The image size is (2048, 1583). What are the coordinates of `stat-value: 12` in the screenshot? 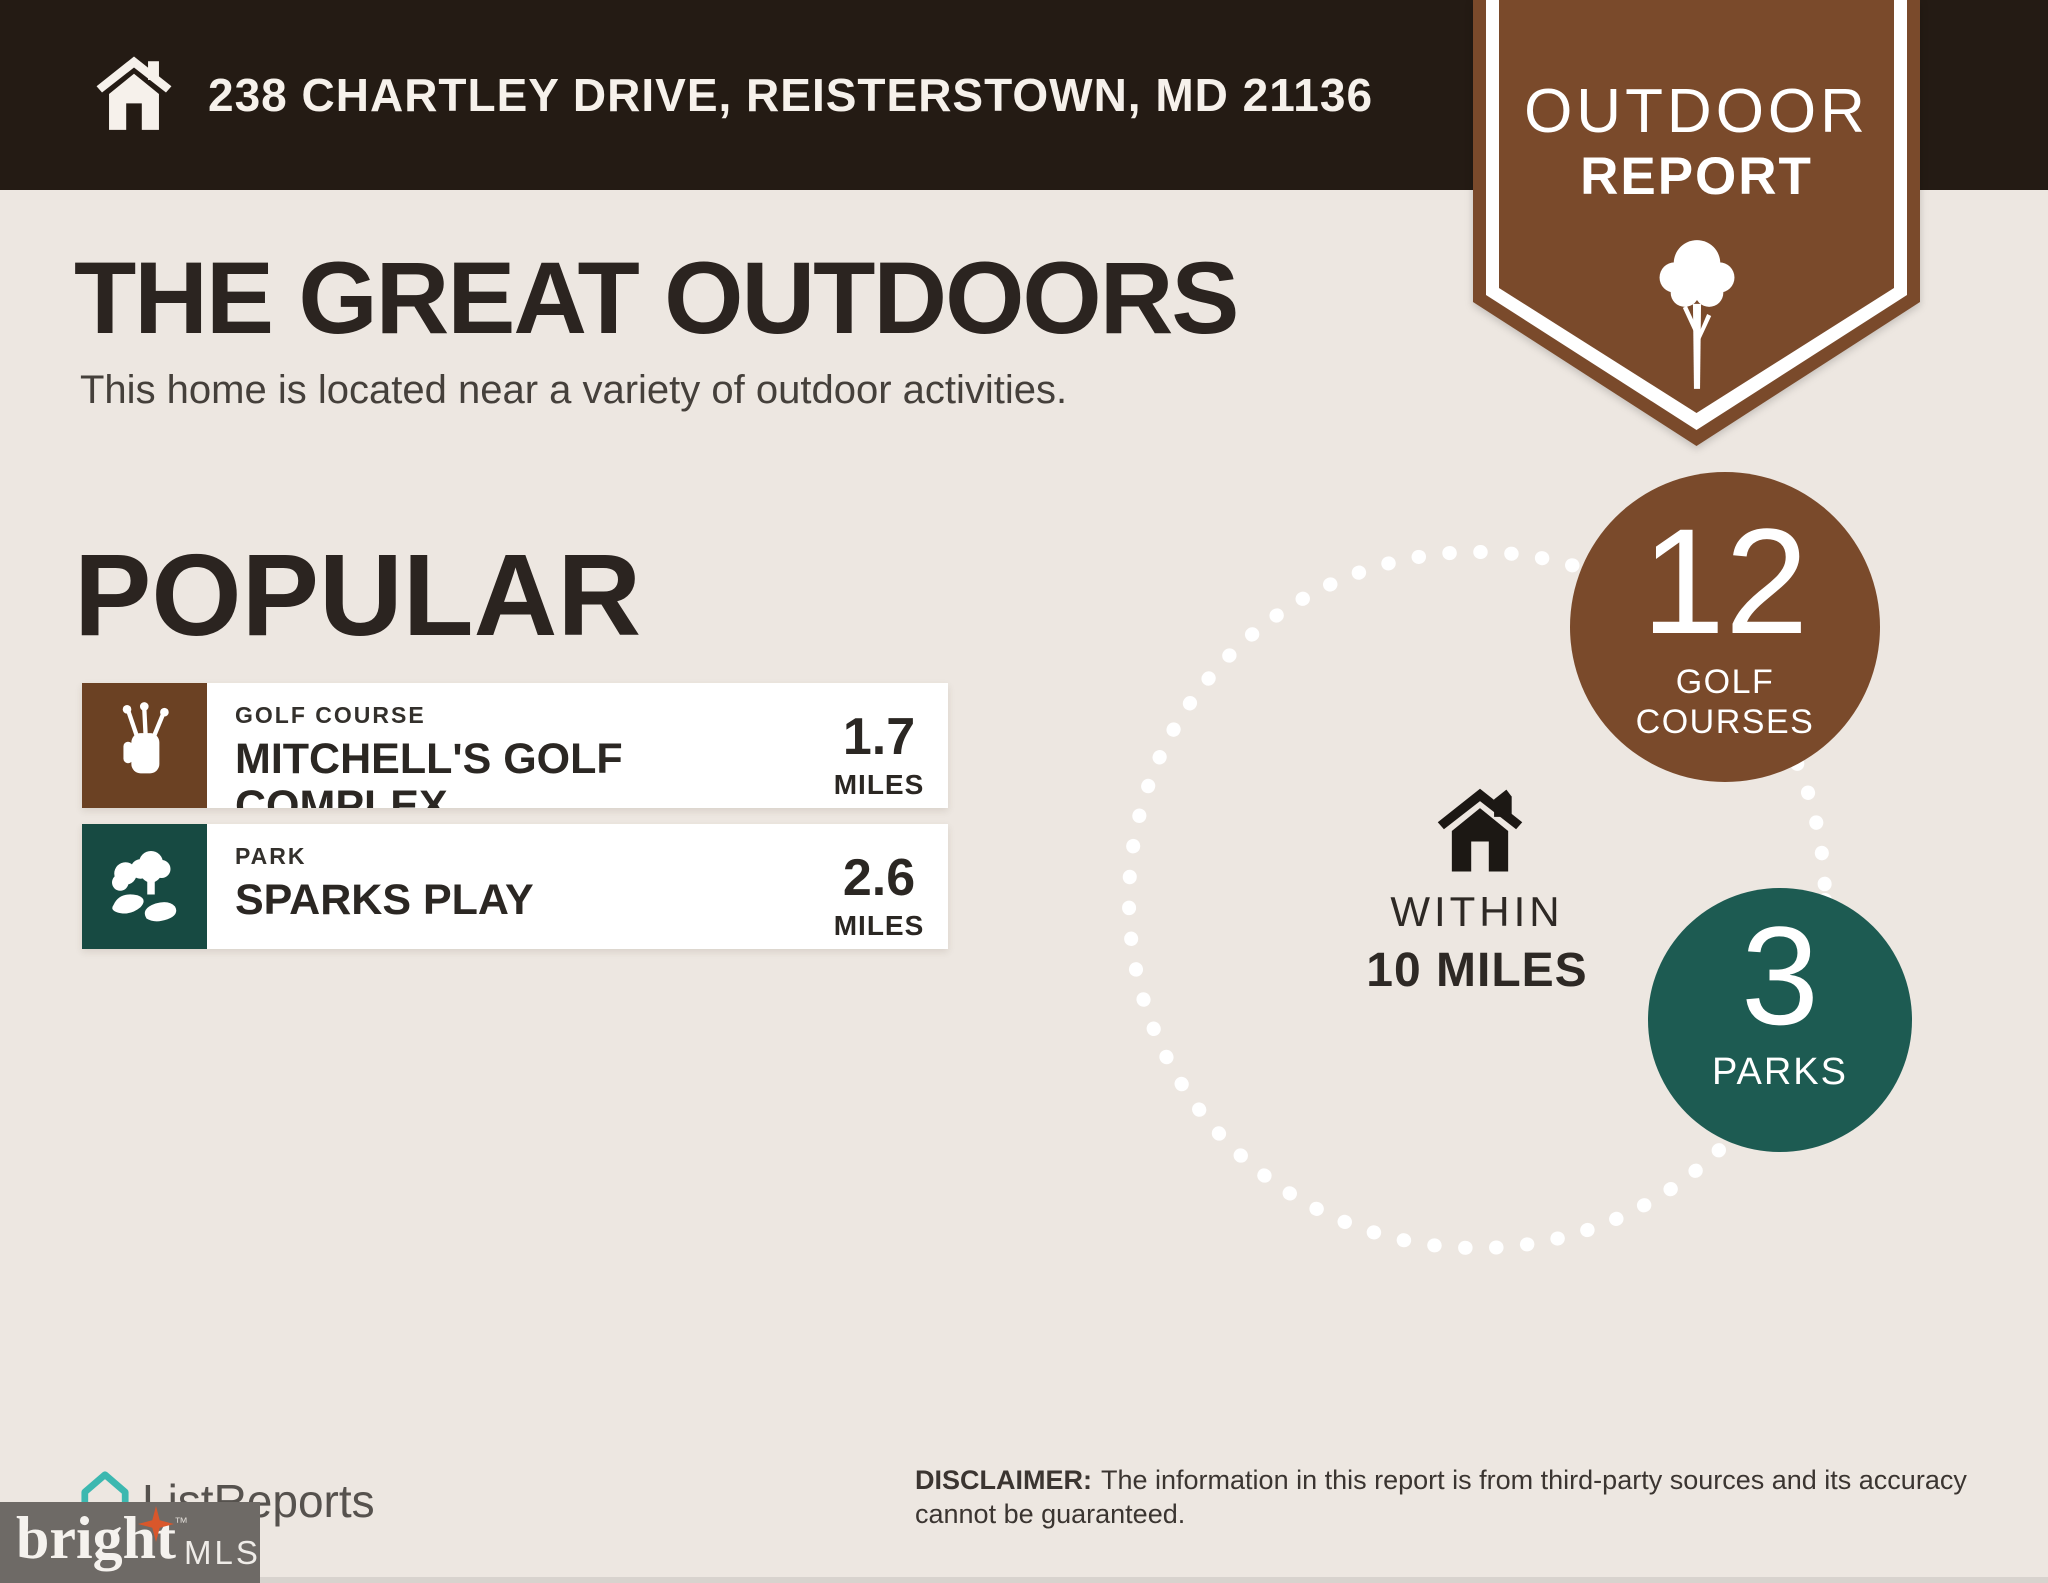 It's located at (1725, 581).